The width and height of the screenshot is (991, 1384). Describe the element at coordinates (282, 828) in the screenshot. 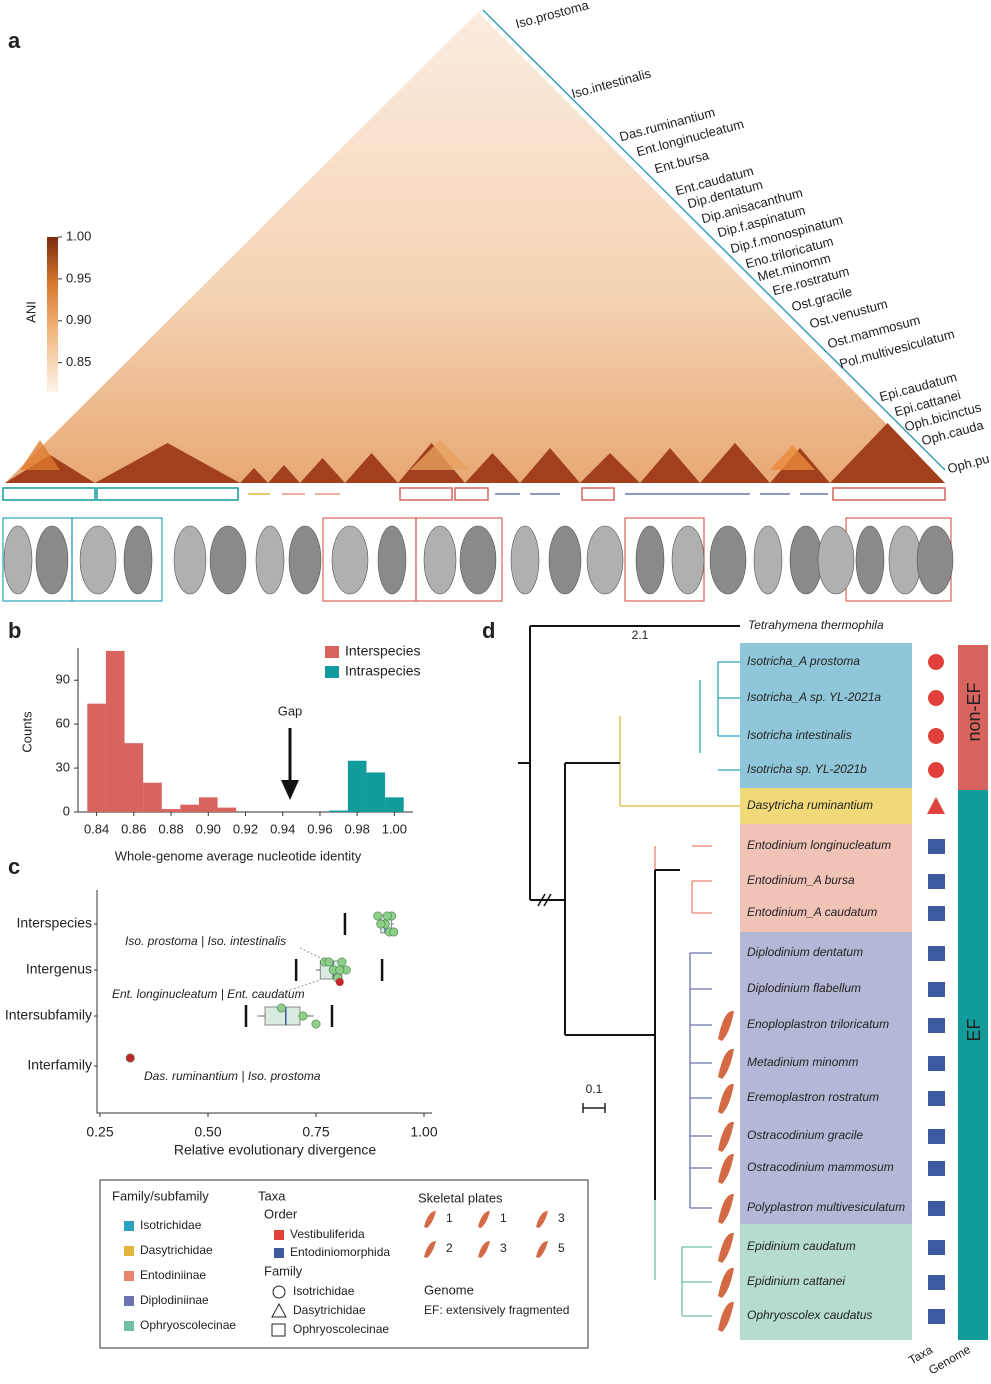

I see `x-tick-label: 0.94` at that location.